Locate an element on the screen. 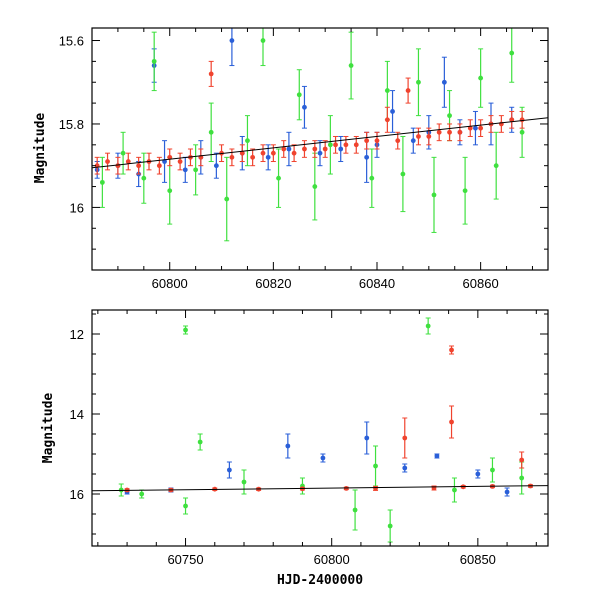  bottom-x-axis-label: HJD-2400000 is located at coordinates (320, 580).